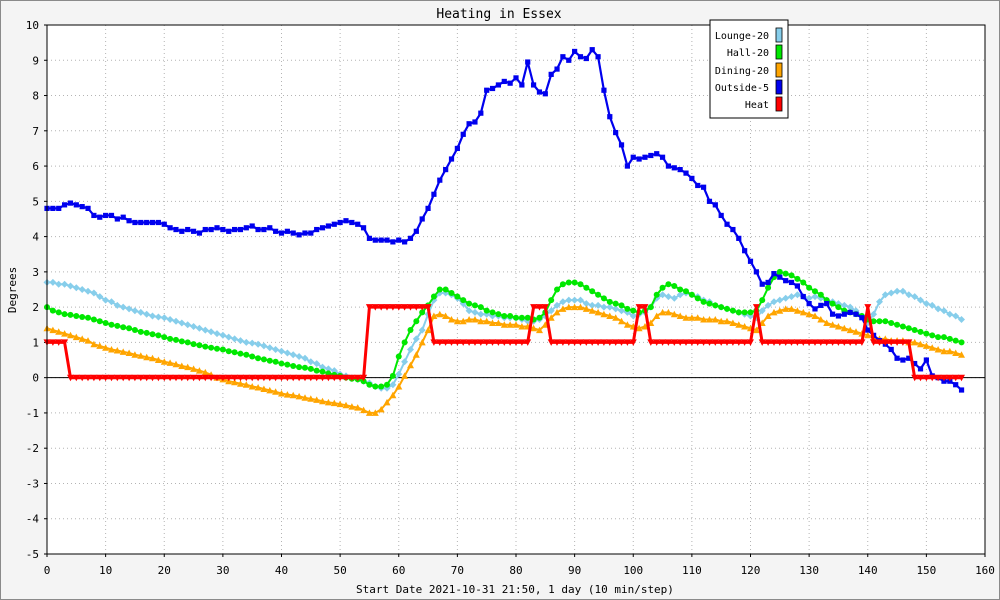 Image resolution: width=1000 pixels, height=600 pixels. What do you see at coordinates (633, 570) in the screenshot?
I see `x-tick-label: 100` at bounding box center [633, 570].